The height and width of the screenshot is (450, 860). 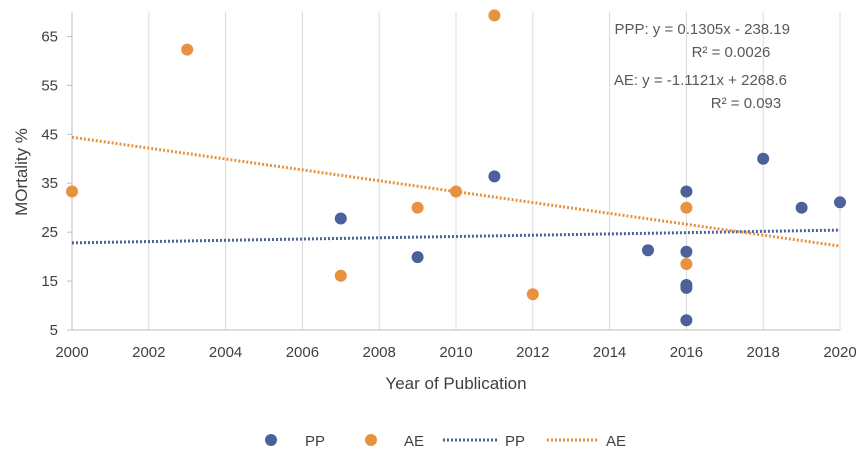 What do you see at coordinates (49, 232) in the screenshot?
I see `y-tick-label: 25` at bounding box center [49, 232].